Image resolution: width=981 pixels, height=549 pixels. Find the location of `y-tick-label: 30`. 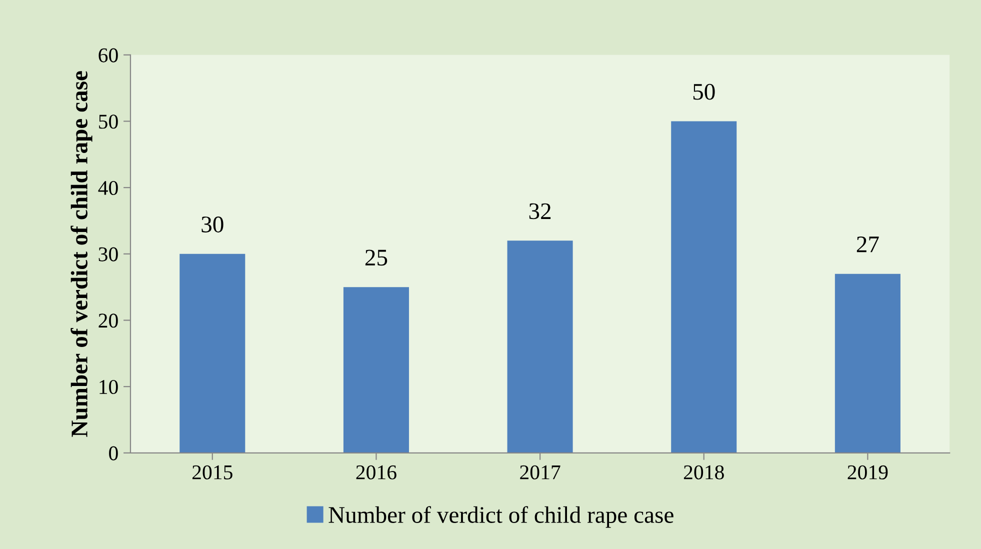

y-tick-label: 30 is located at coordinates (108, 254).